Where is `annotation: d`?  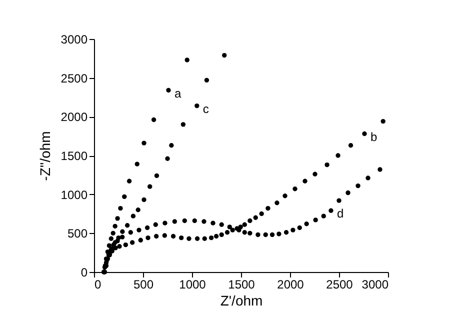 annotation: d is located at coordinates (340, 213).